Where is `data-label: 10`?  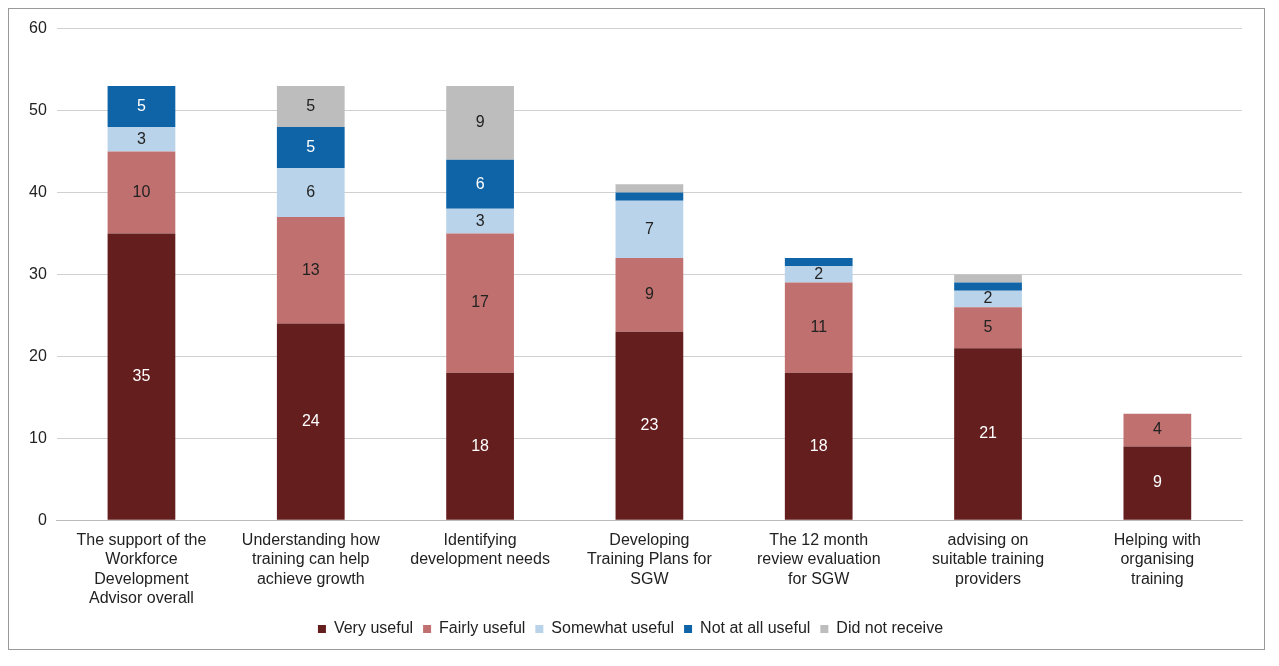
data-label: 10 is located at coordinates (141, 191).